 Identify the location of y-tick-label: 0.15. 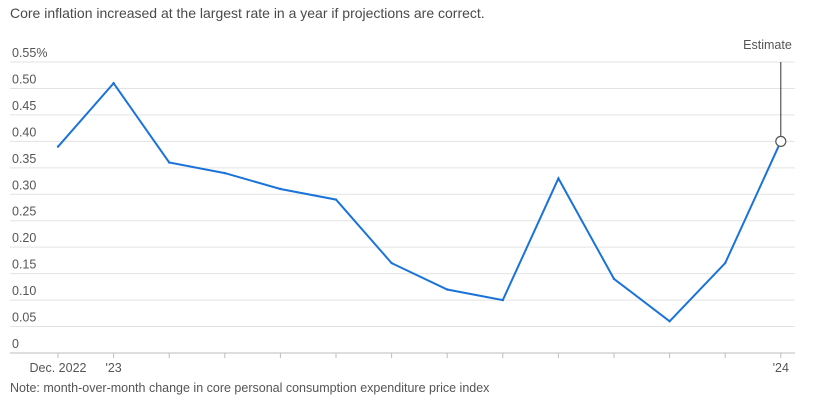
(24, 265).